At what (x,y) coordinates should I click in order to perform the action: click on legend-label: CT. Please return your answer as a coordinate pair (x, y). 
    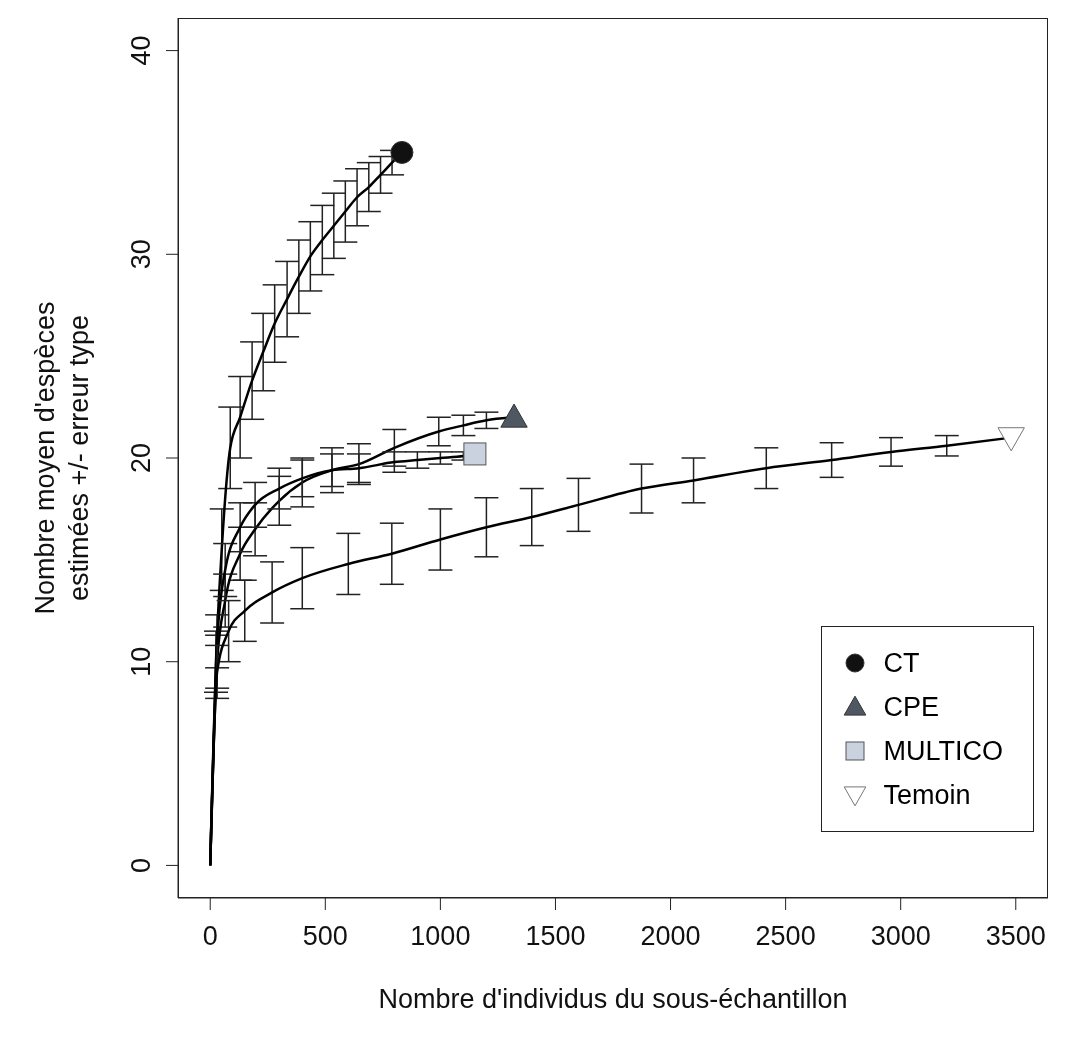
    Looking at the image, I should click on (901, 663).